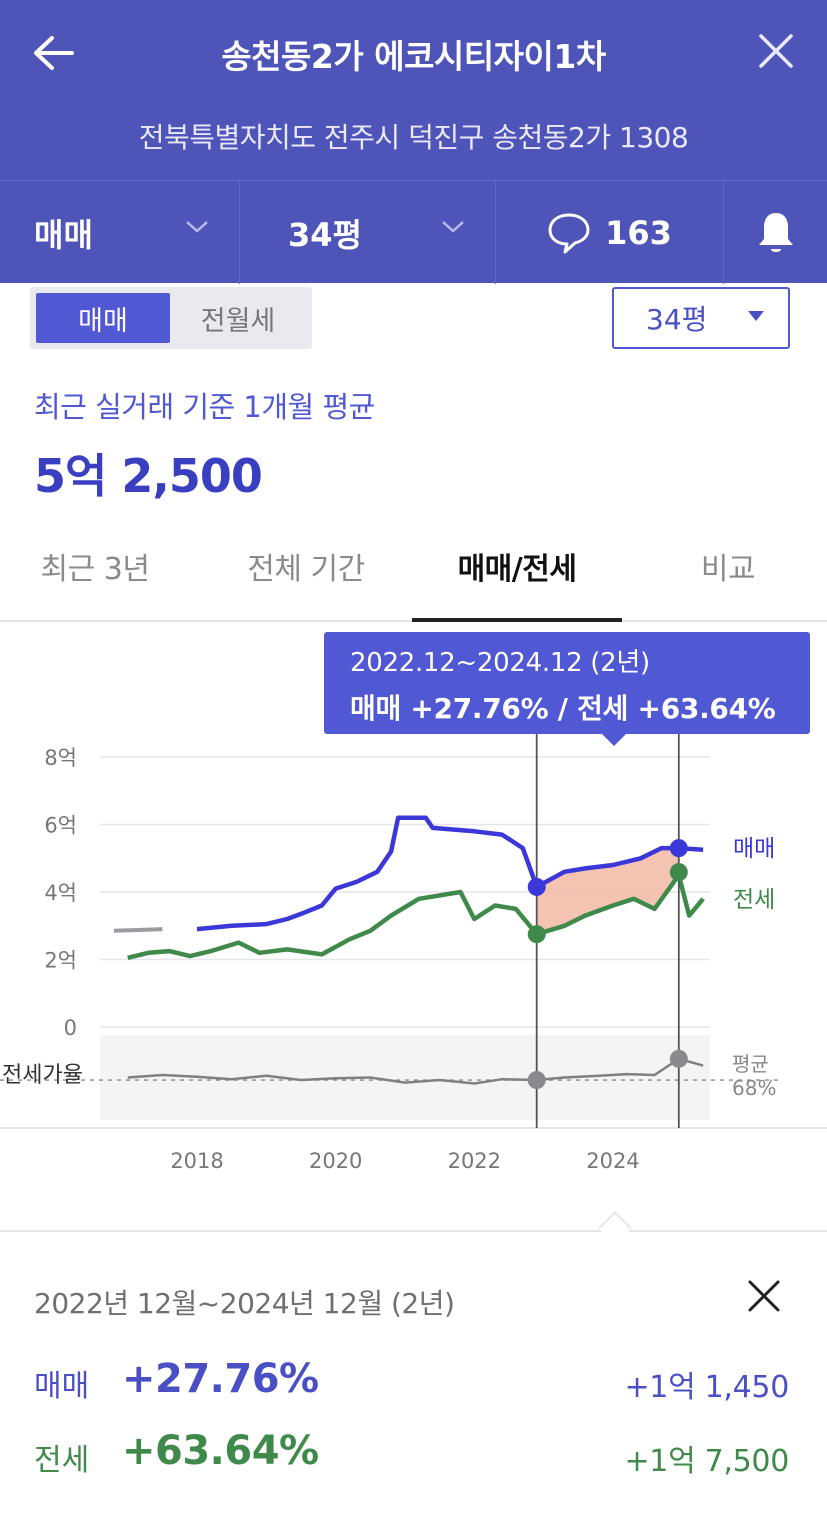 This screenshot has height=1519, width=827. I want to click on series-sale-early-line, so click(138, 930).